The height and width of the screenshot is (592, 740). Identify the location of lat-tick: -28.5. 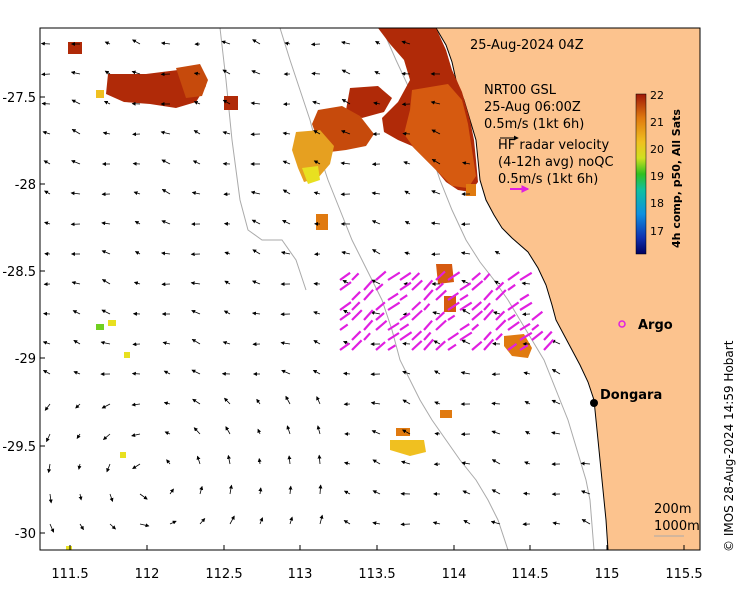
(19, 272).